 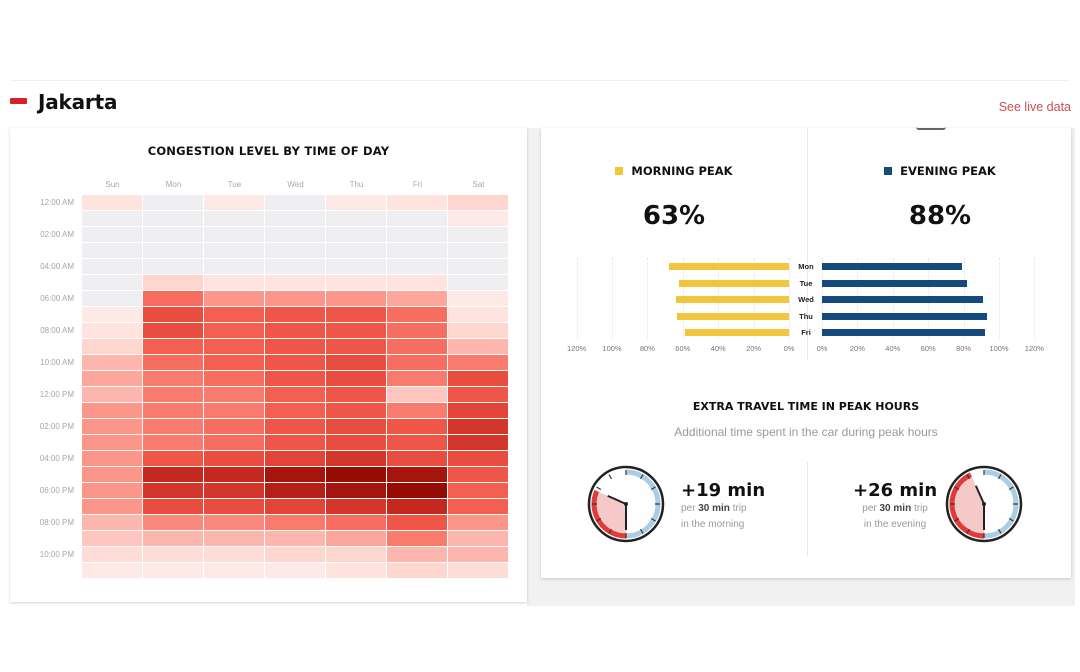 I want to click on bar-day-label: Thu, so click(x=806, y=316).